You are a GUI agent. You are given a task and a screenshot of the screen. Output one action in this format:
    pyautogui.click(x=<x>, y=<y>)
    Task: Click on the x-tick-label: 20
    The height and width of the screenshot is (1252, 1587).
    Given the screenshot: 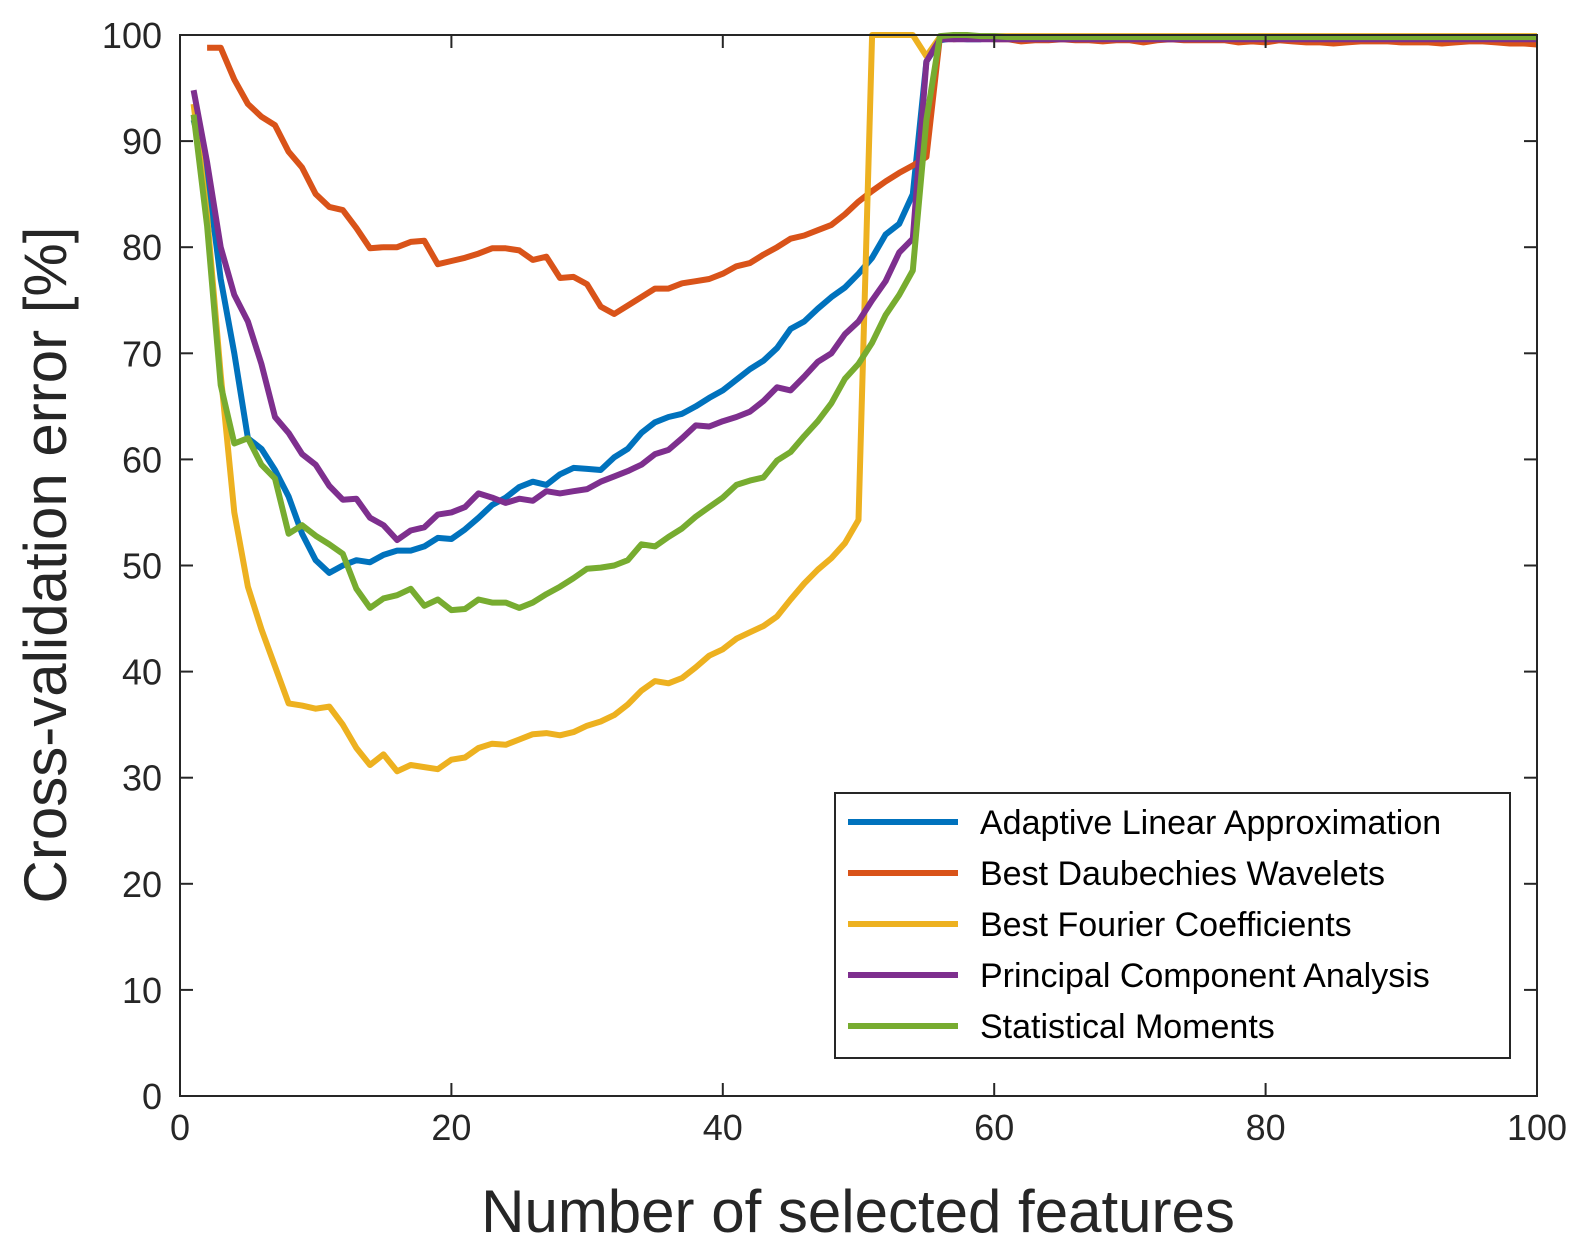 What is the action you would take?
    pyautogui.click(x=451, y=1127)
    